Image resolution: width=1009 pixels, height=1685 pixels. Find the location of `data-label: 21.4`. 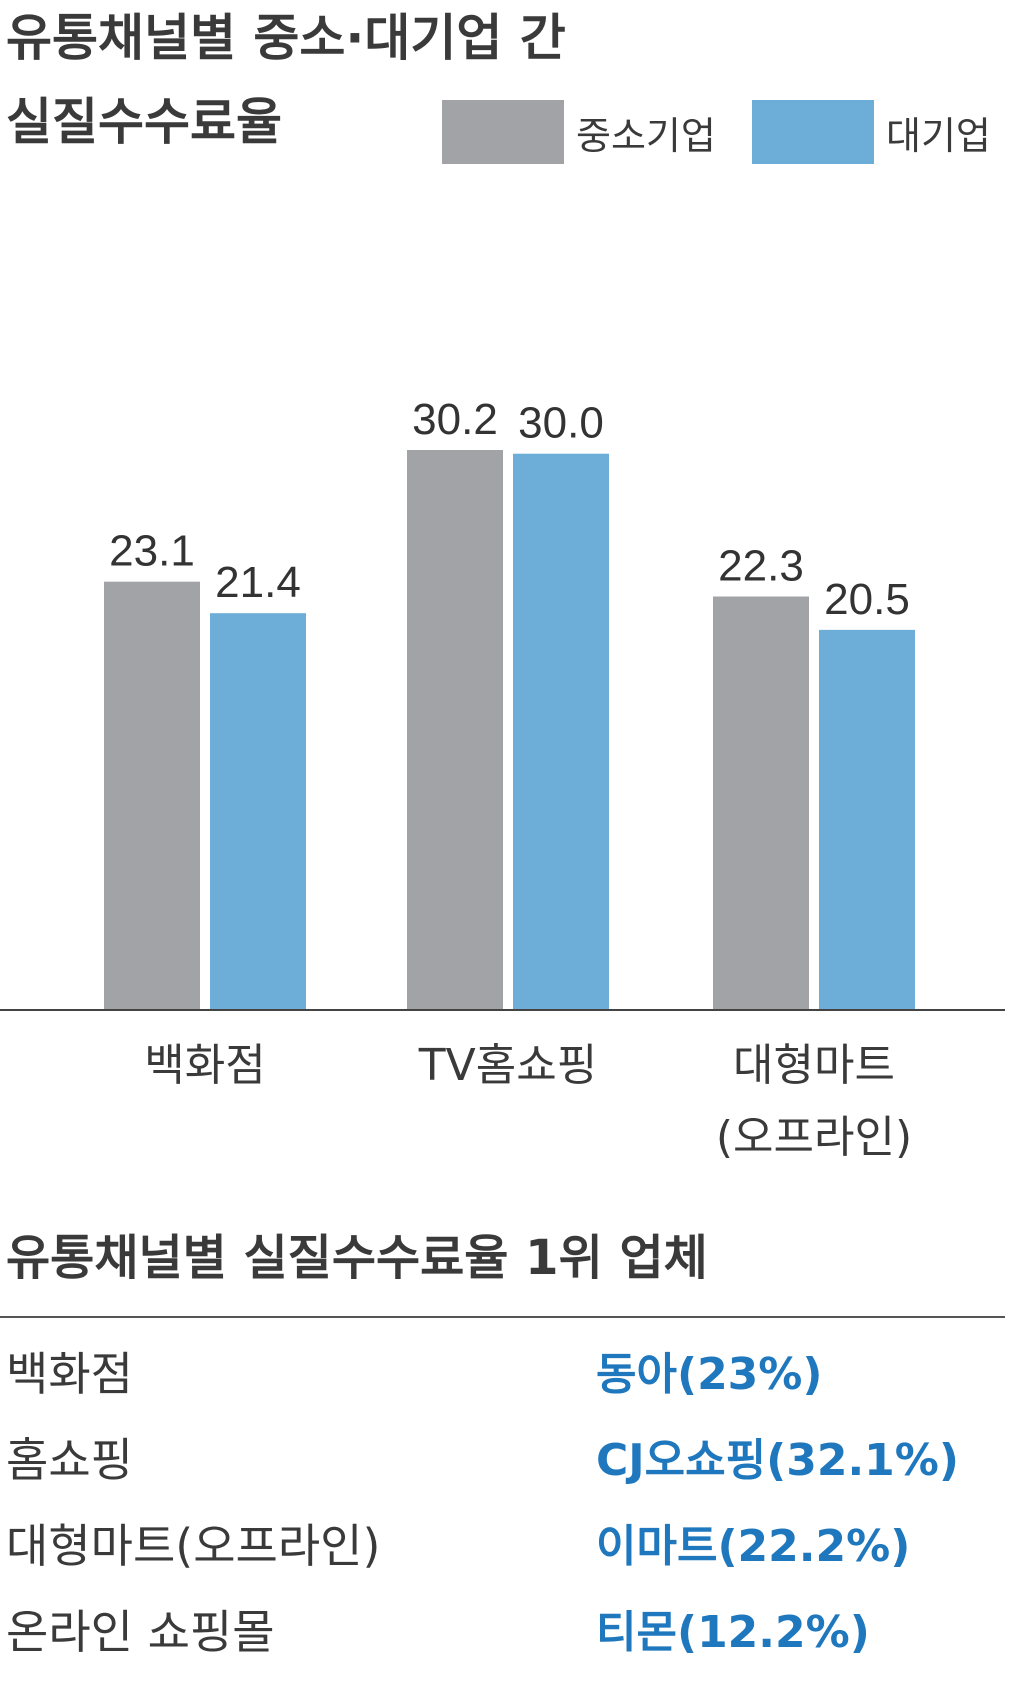

data-label: 21.4 is located at coordinates (258, 582).